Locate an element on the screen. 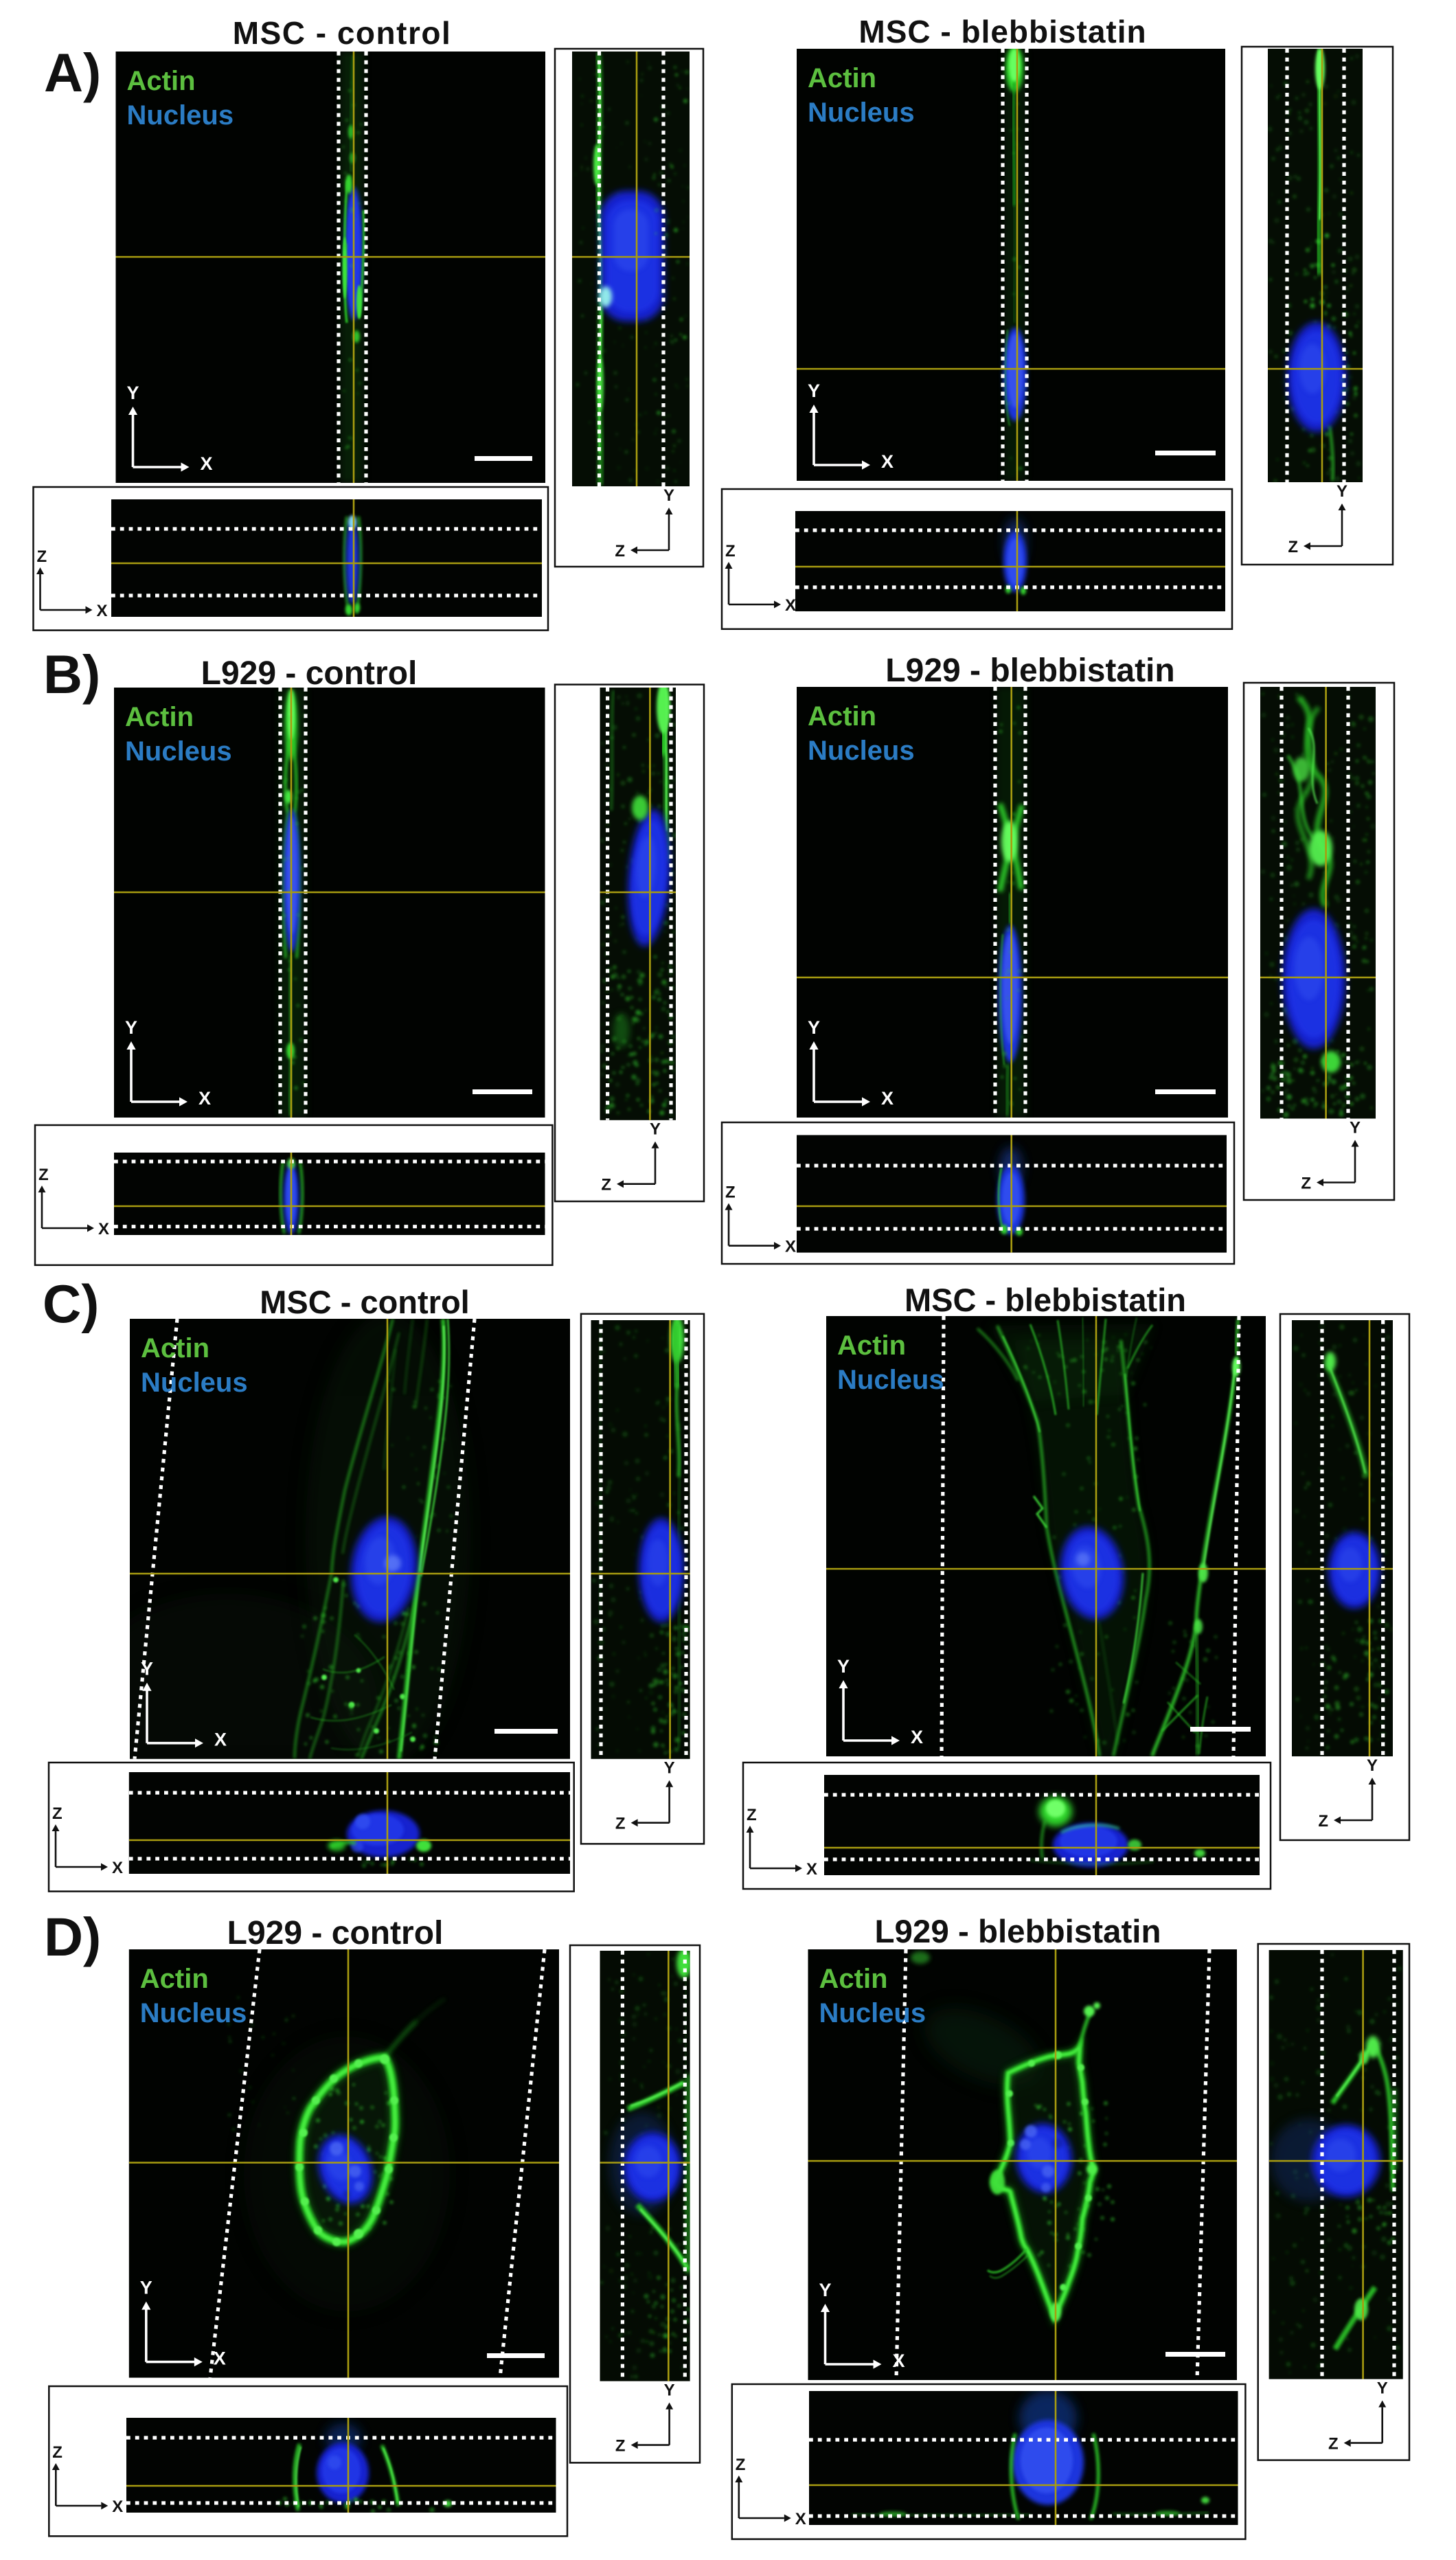  svg-text: C) is located at coordinates (71, 1303).